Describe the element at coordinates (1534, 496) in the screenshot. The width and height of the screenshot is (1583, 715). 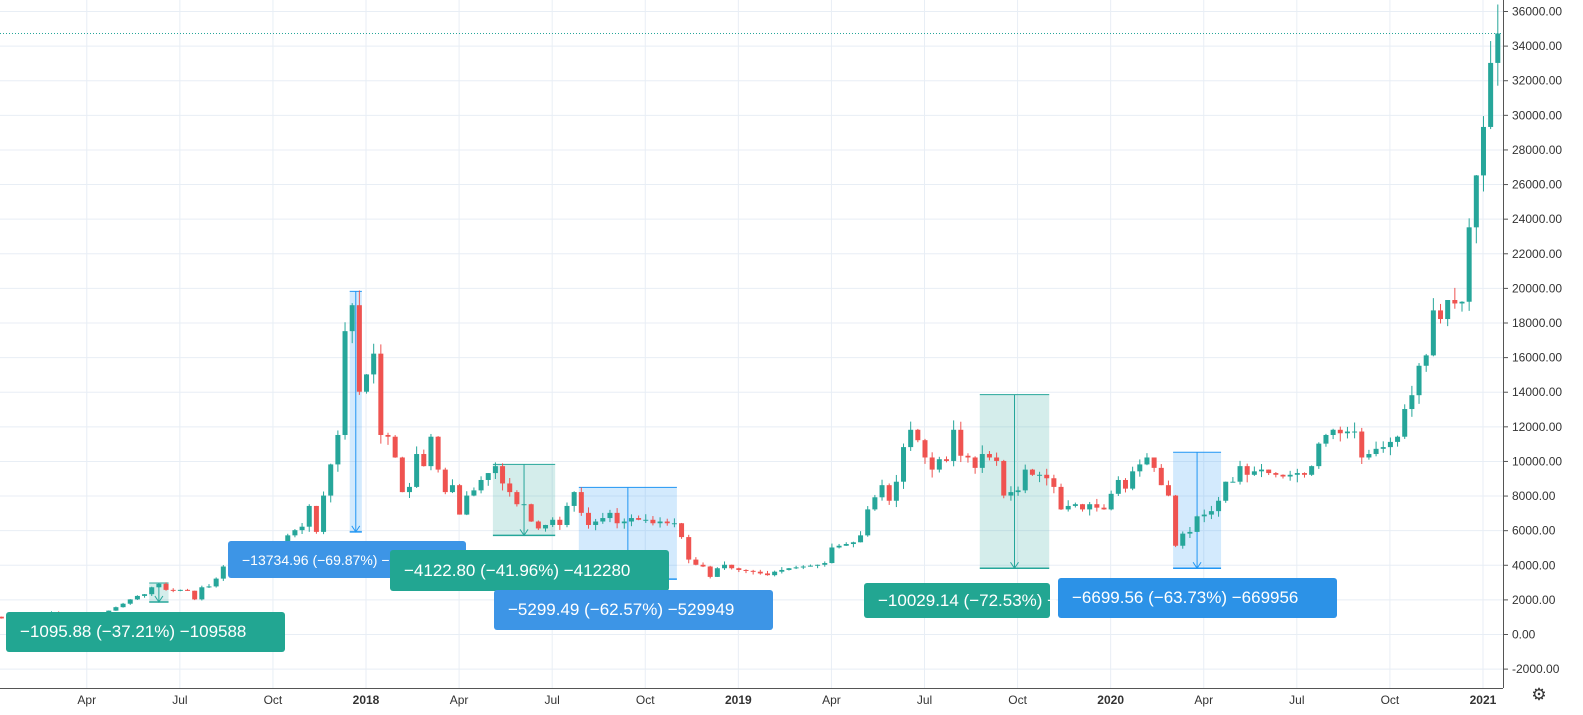
I see `y-tick-label: 8000.00` at that location.